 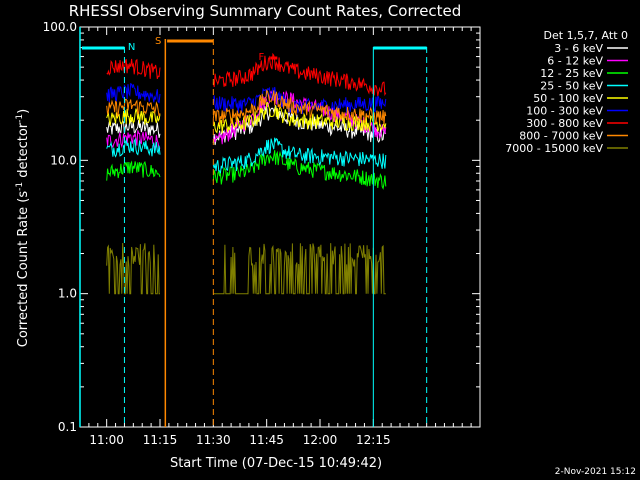 What do you see at coordinates (261, 57) in the screenshot?
I see `flag-label-F: F` at bounding box center [261, 57].